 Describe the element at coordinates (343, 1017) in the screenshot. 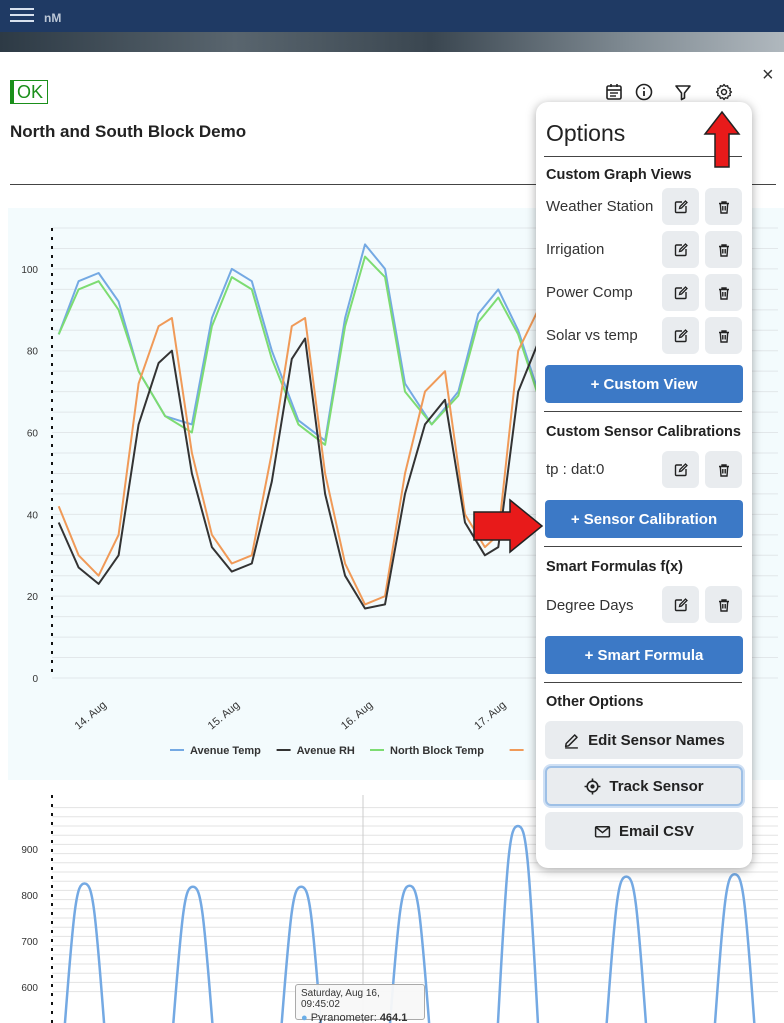

I see `tooltip-series-label: Pyranometer:` at that location.